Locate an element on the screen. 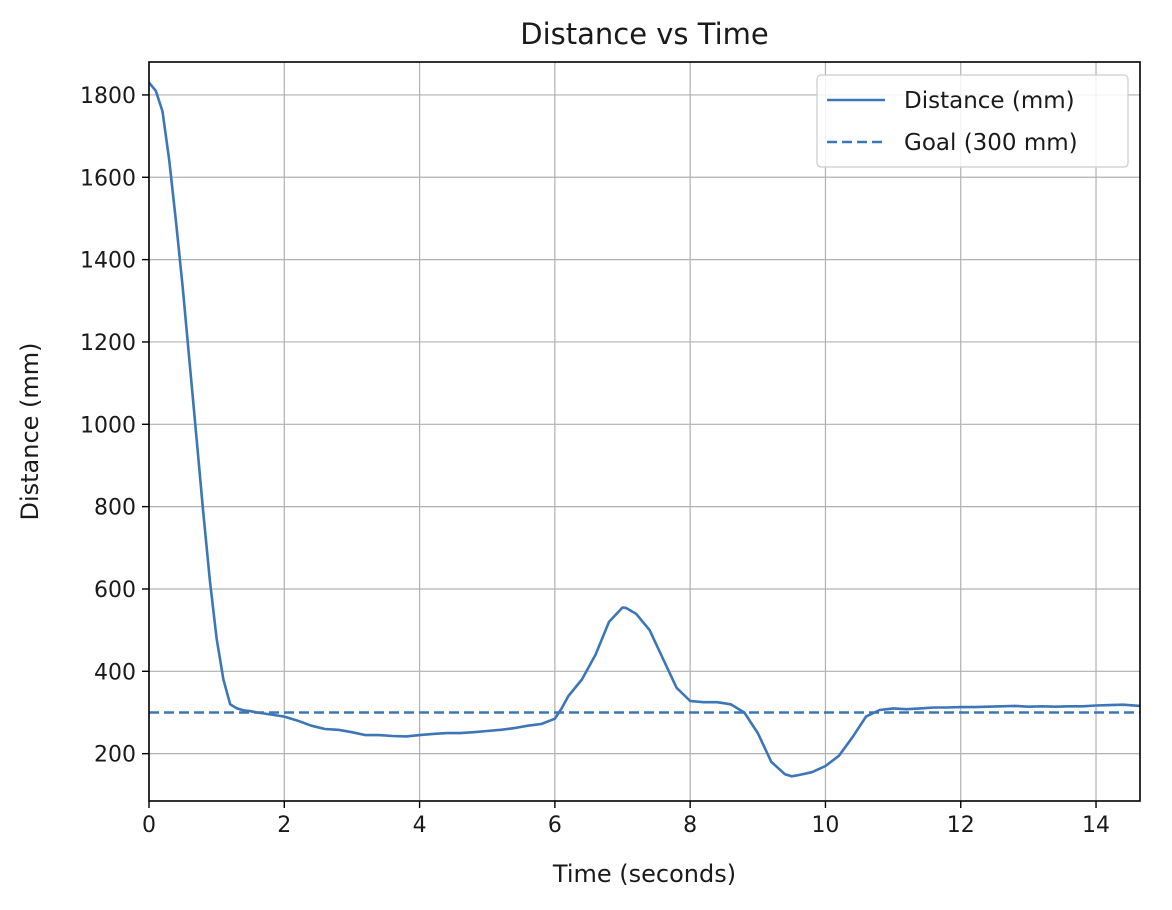  y-axis-ticks: 200 400 600 800 1000 1200 1400 1600 1800 is located at coordinates (114, 426).